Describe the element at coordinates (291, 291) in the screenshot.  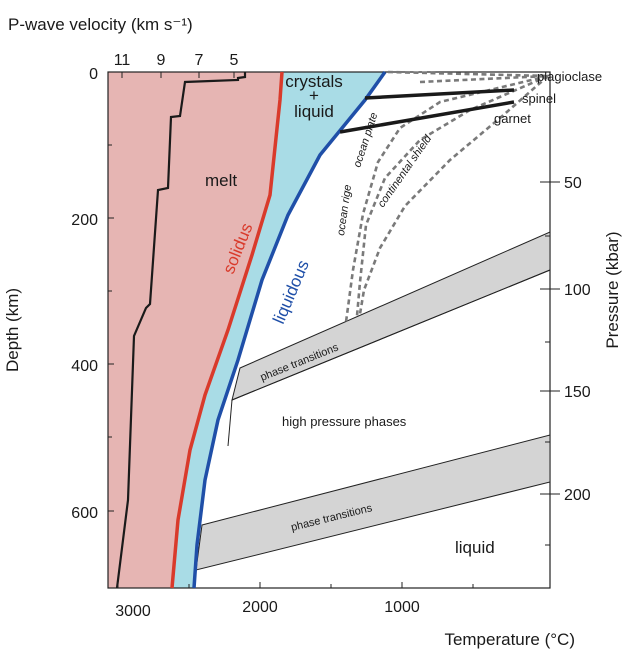
I see `liquidous-label: liquidous` at that location.